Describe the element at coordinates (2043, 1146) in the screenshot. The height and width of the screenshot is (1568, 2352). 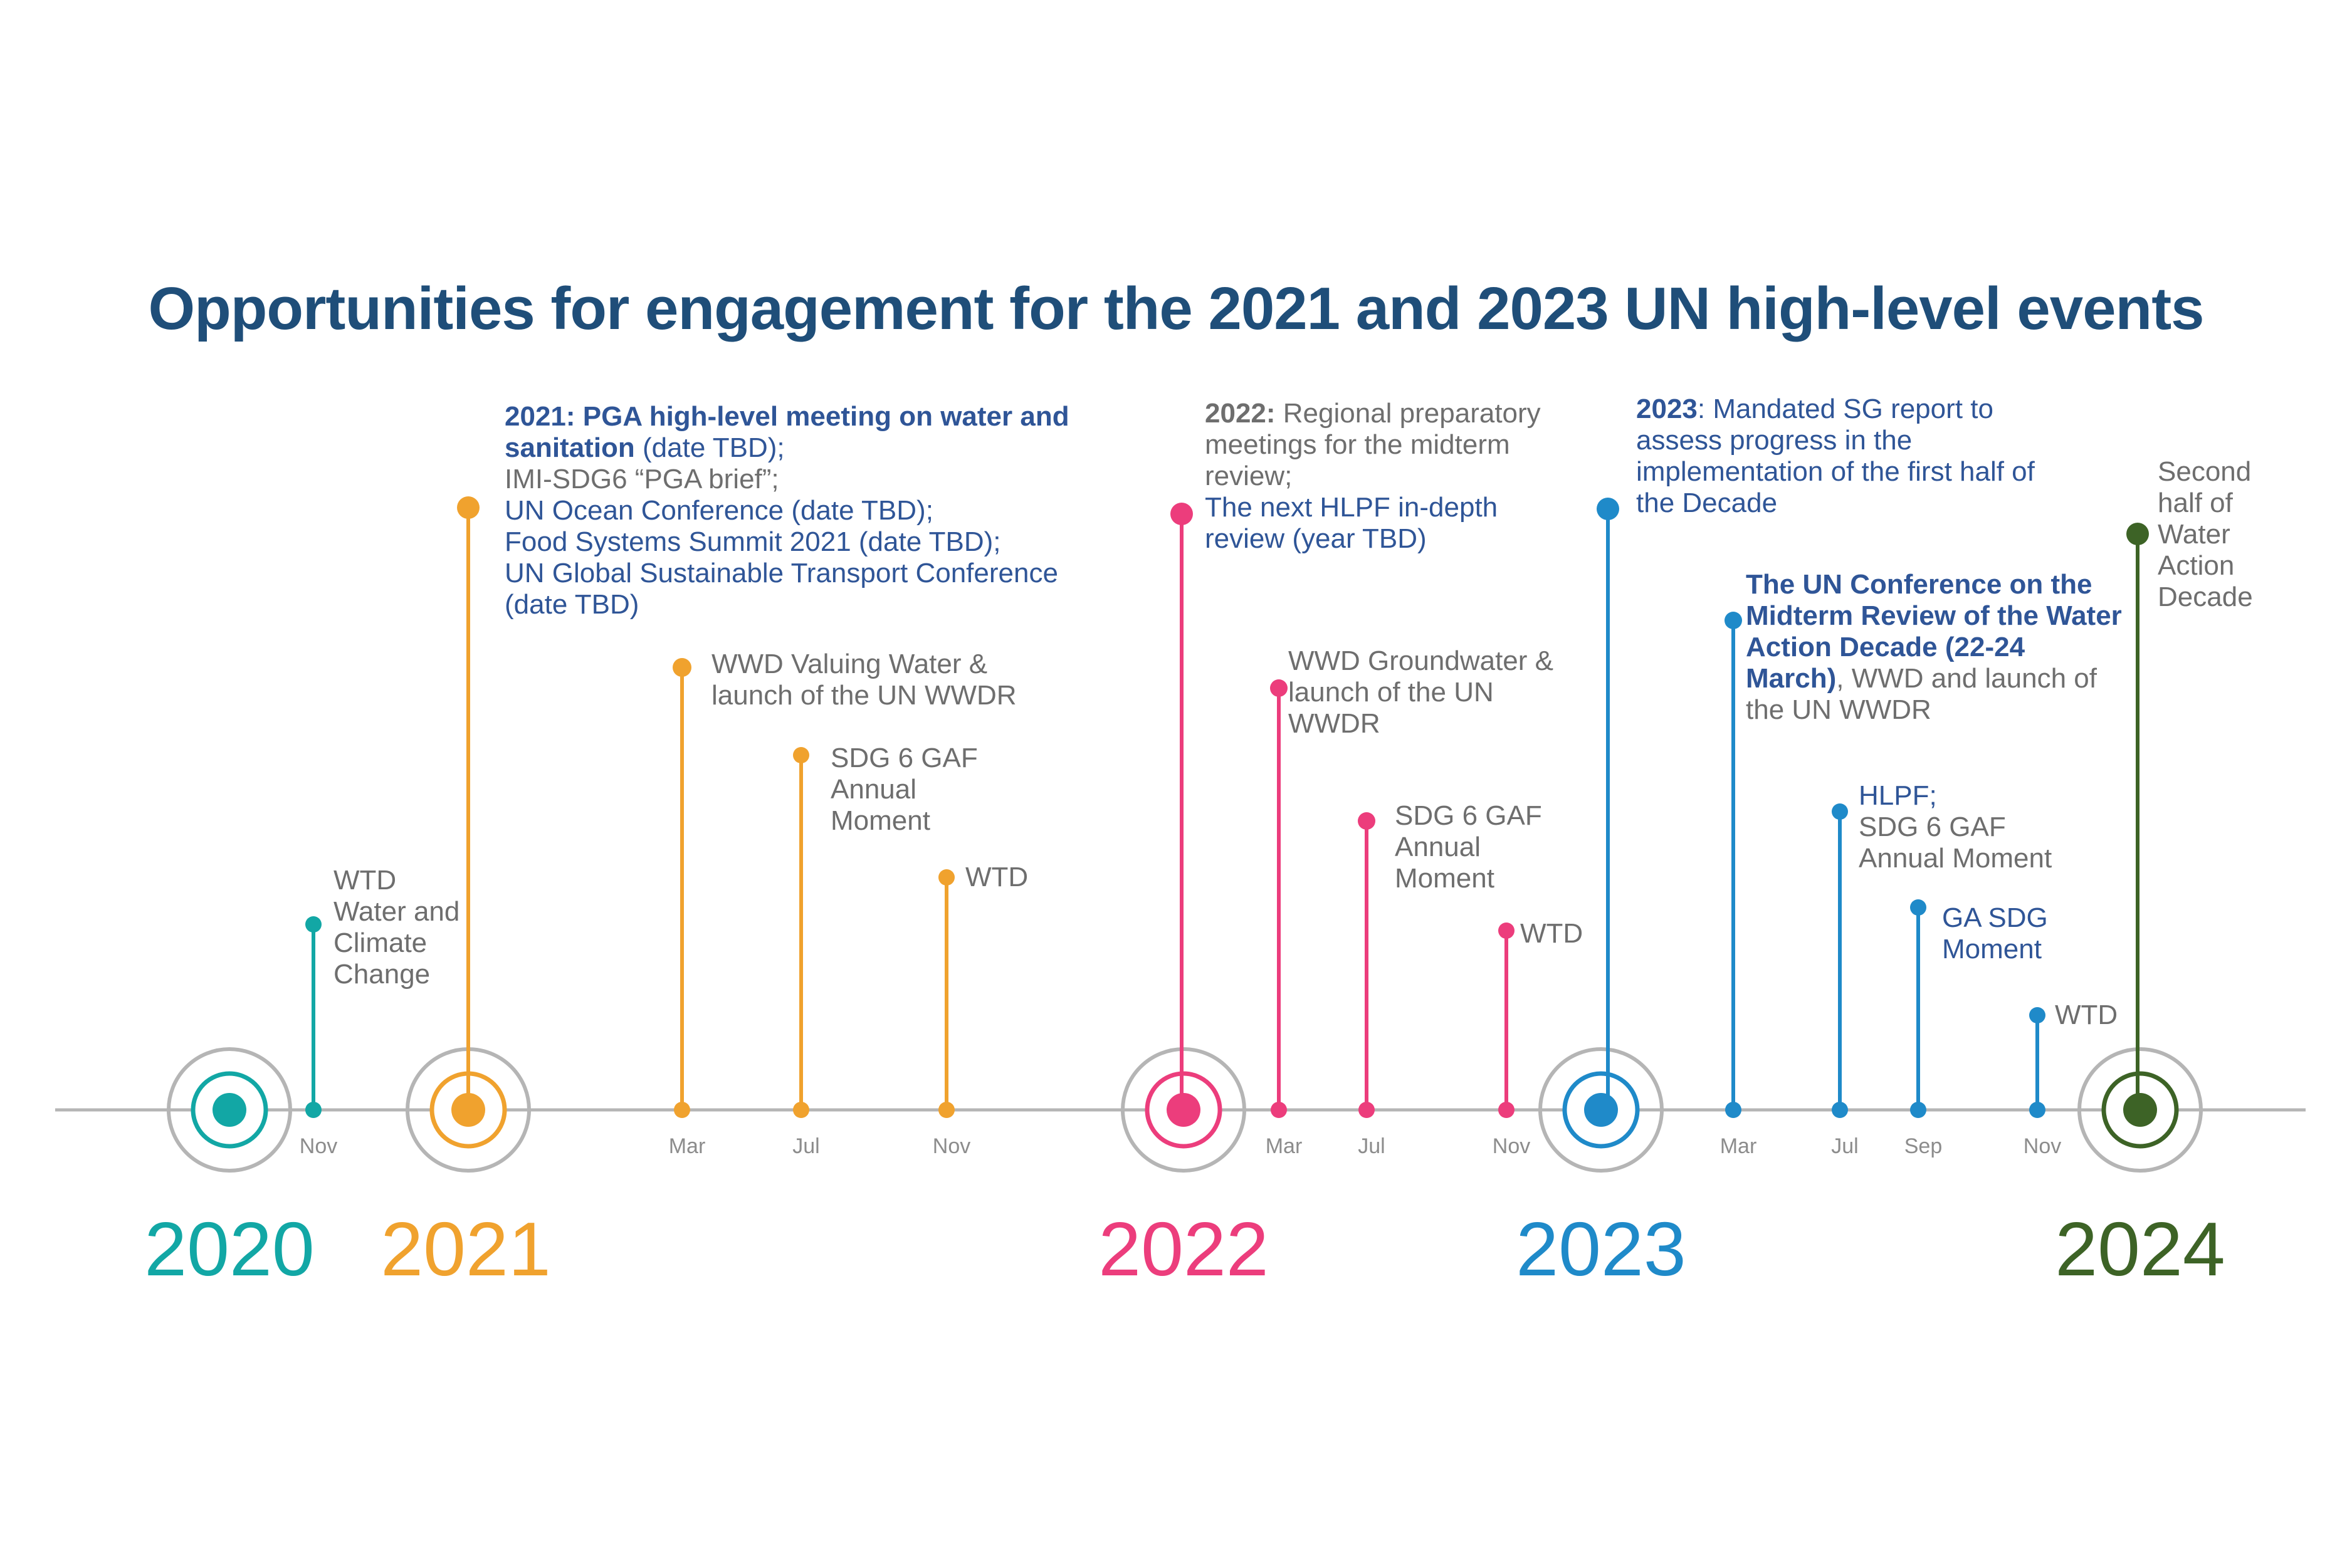
I see `month-label-11: Nov` at that location.